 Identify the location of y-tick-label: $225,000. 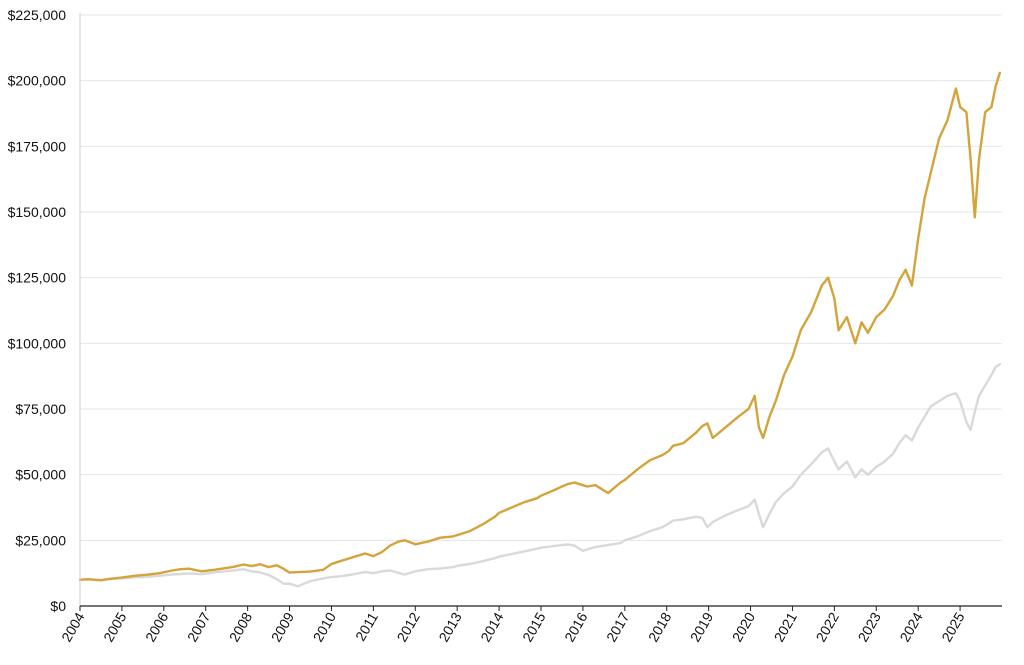
(37, 15).